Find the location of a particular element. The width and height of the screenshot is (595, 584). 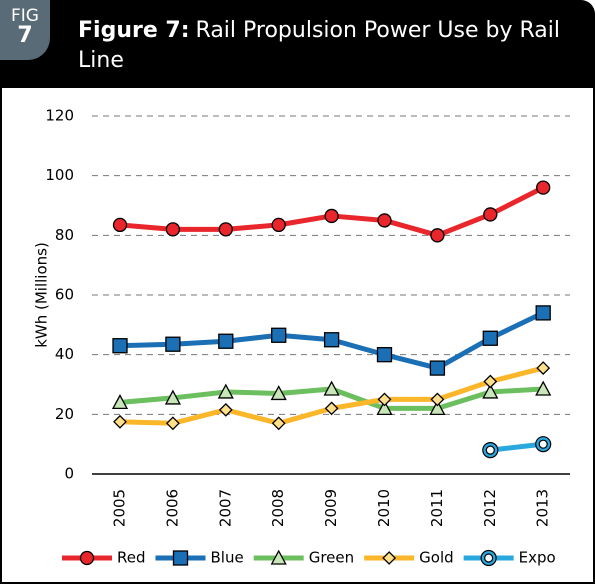

x-tick-label: 2011 is located at coordinates (437, 508).